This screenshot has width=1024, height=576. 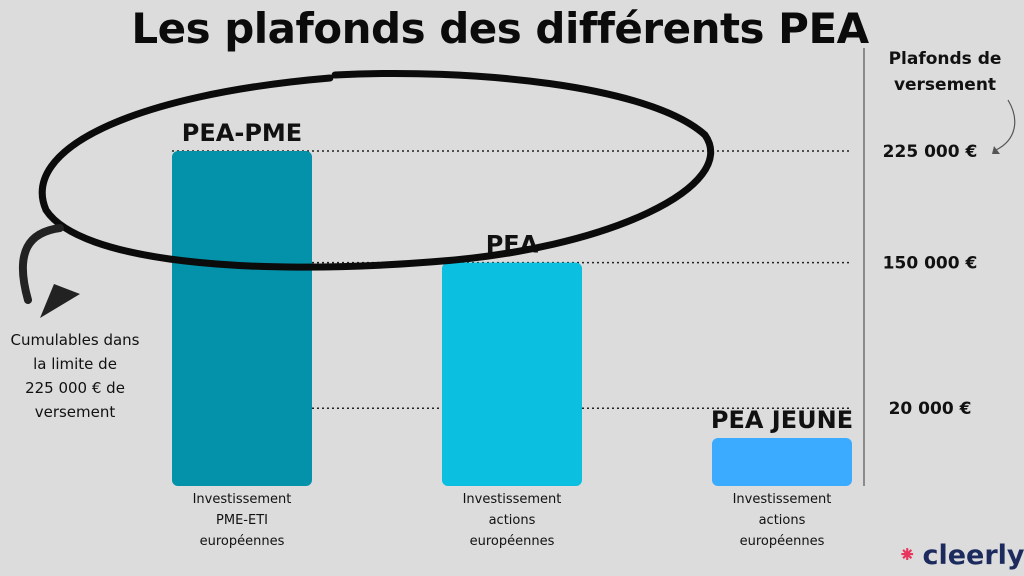 I want to click on brand-mark-icon: ⁕, so click(x=907, y=555).